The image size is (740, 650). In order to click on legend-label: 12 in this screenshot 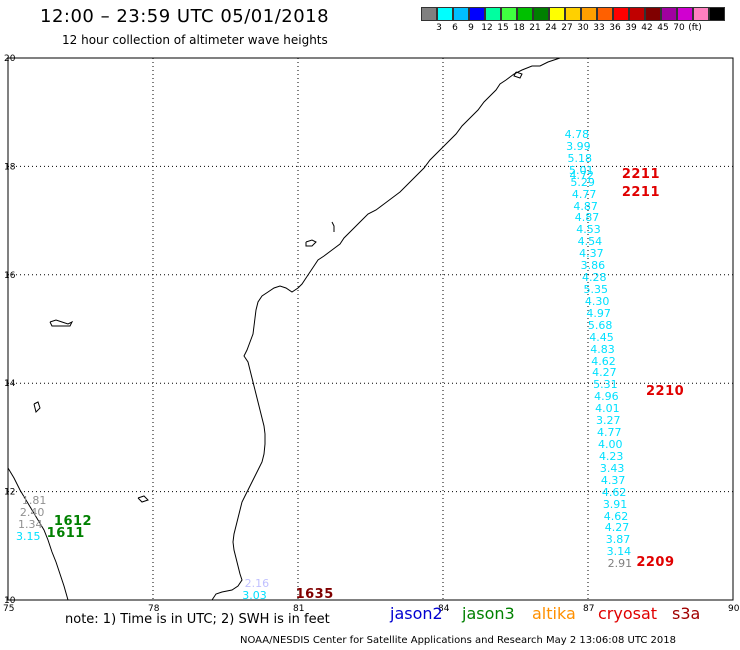, I will do `click(487, 28)`.